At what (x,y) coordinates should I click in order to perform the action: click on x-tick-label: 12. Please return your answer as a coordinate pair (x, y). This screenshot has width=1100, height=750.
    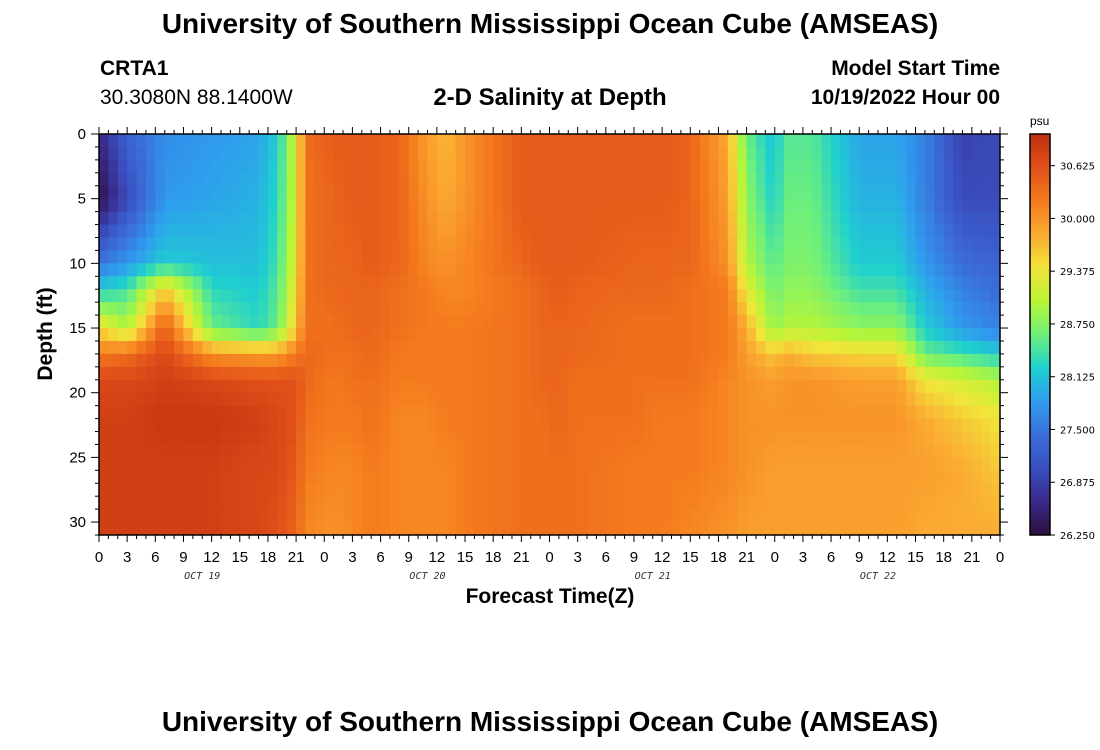
    Looking at the image, I should click on (662, 557).